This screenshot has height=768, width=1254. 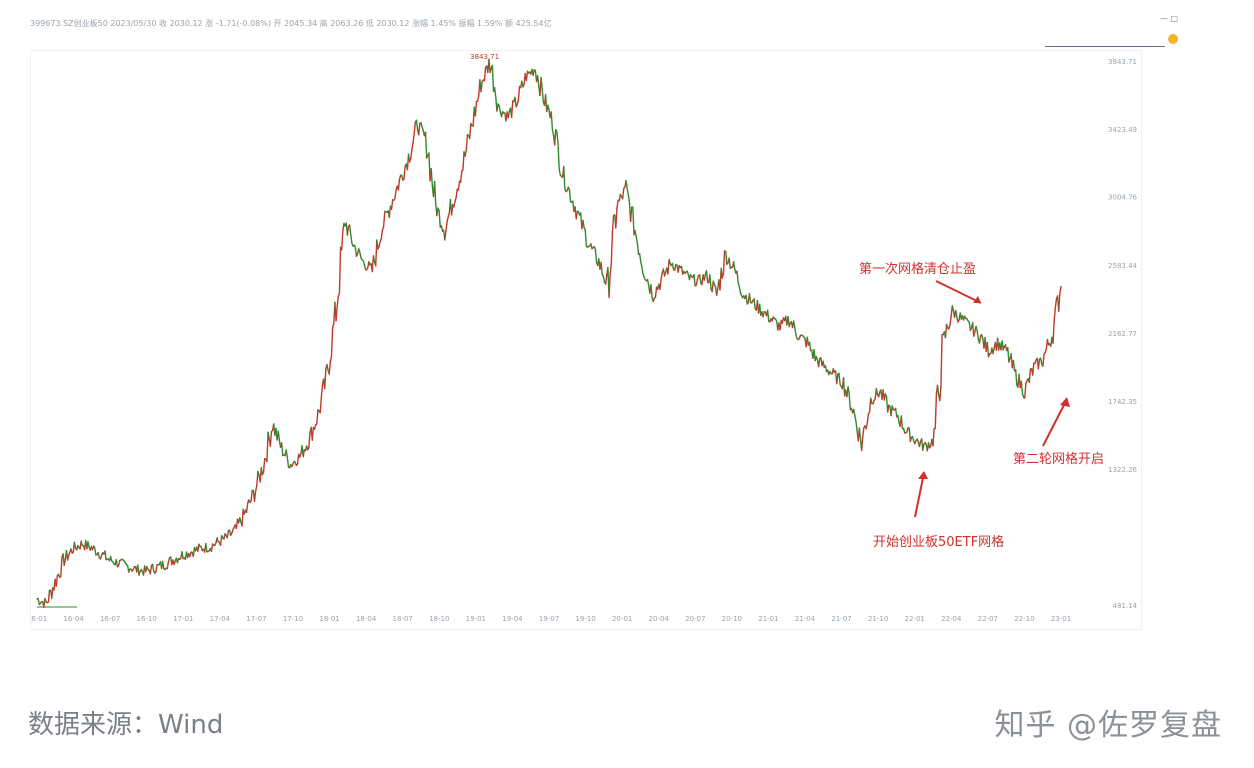 I want to click on x-tick-label: 19-07, so click(x=549, y=619).